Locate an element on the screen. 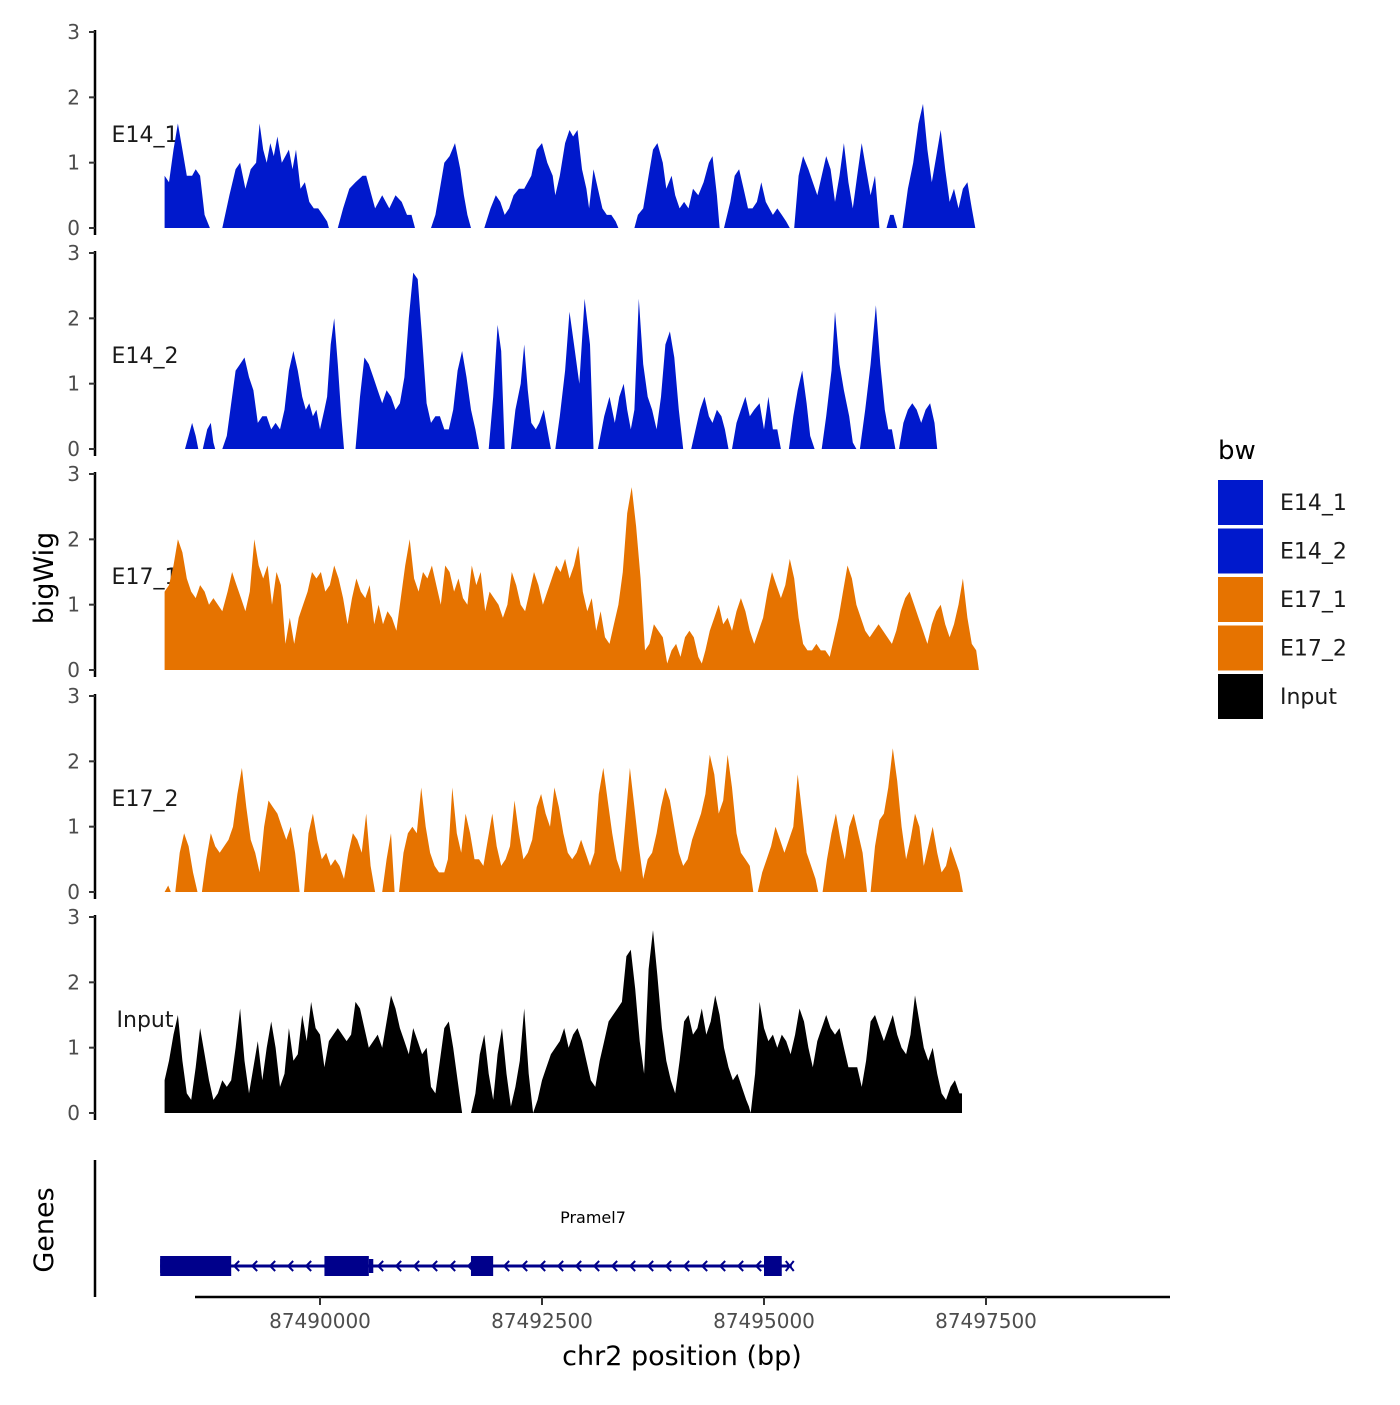 The width and height of the screenshot is (1400, 1405). x-tick-label: 87495000 is located at coordinates (764, 1321).